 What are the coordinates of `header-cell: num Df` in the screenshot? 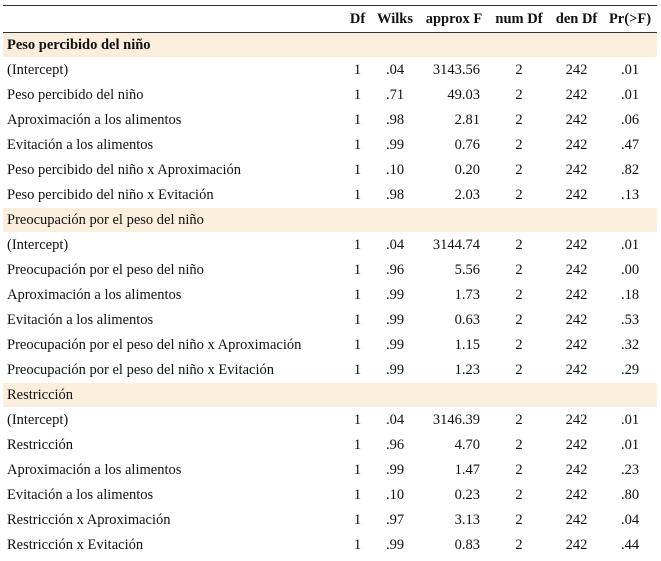 It's located at (519, 19).